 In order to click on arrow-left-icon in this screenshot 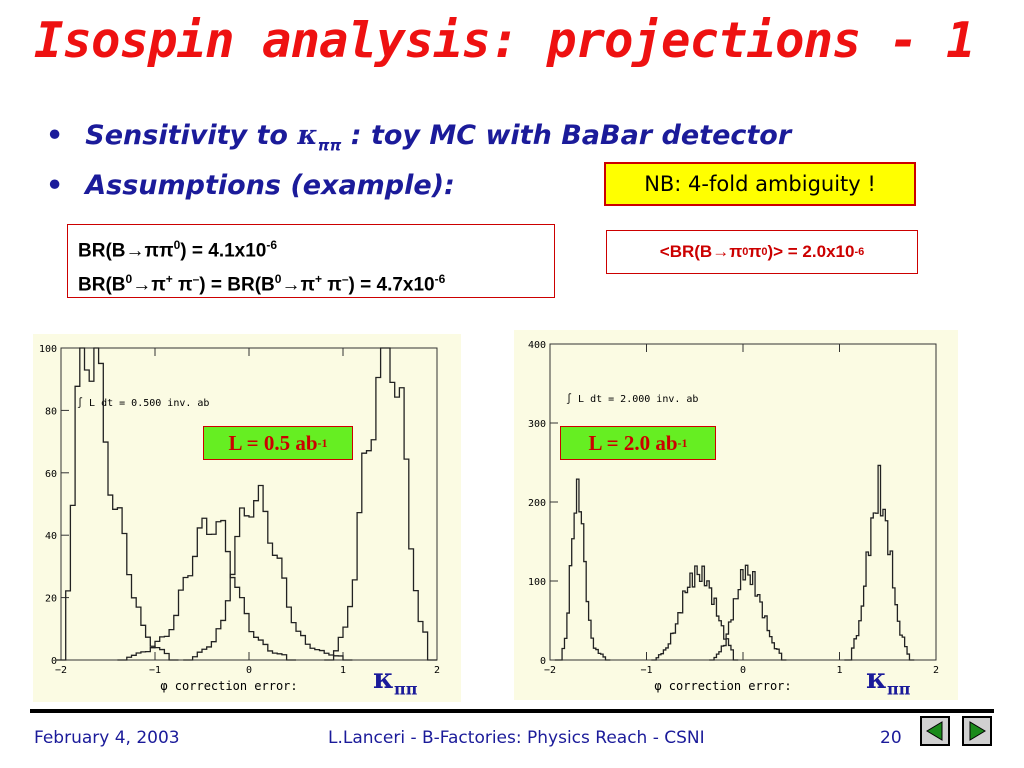, I will do `click(934, 731)`.